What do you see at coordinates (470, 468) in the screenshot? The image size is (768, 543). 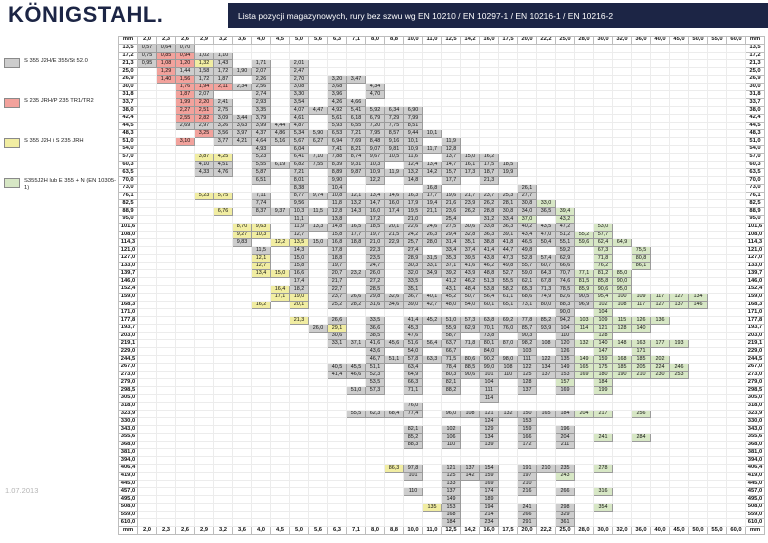 I see `weight-cell: 137` at bounding box center [470, 468].